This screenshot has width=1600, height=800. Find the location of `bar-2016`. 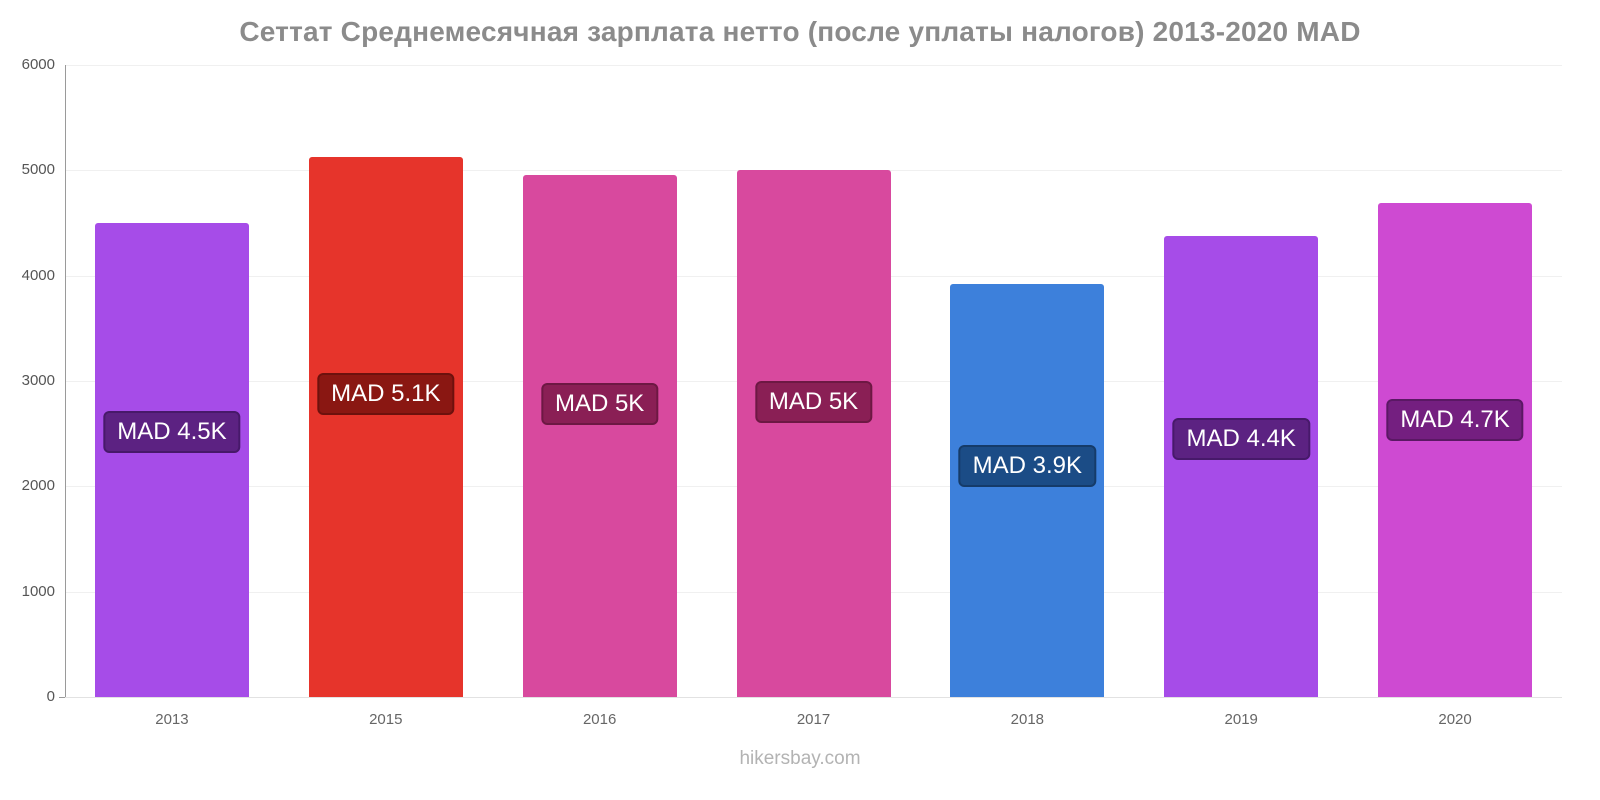

bar-2016 is located at coordinates (599, 435).